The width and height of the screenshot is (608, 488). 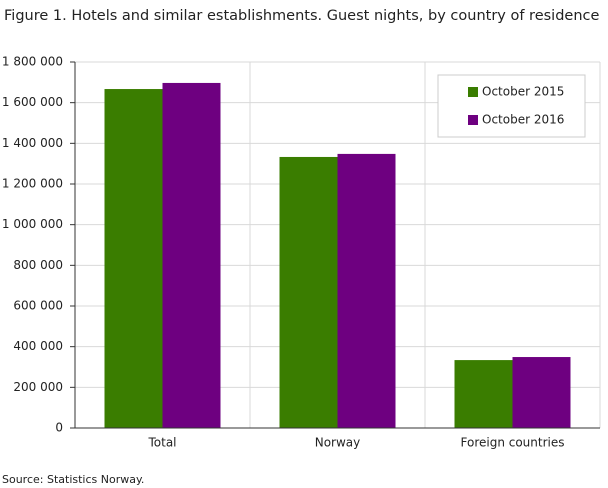 I want to click on x-tick-label: Norway, so click(x=338, y=443).